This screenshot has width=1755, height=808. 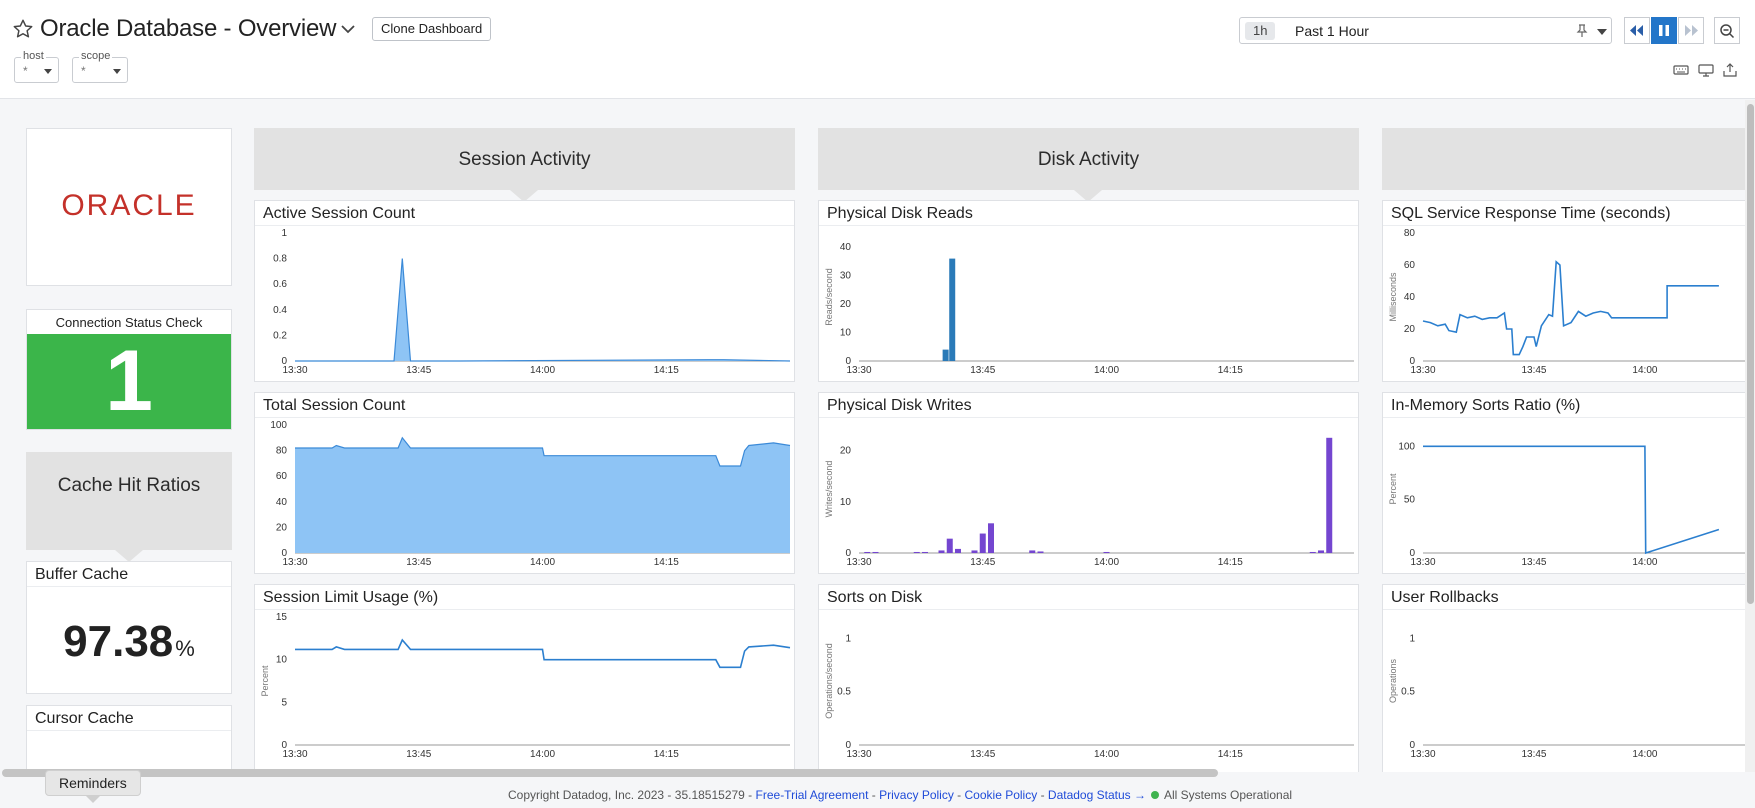 I want to click on buffer-cache-title: Buffer Cache, so click(x=82, y=574).